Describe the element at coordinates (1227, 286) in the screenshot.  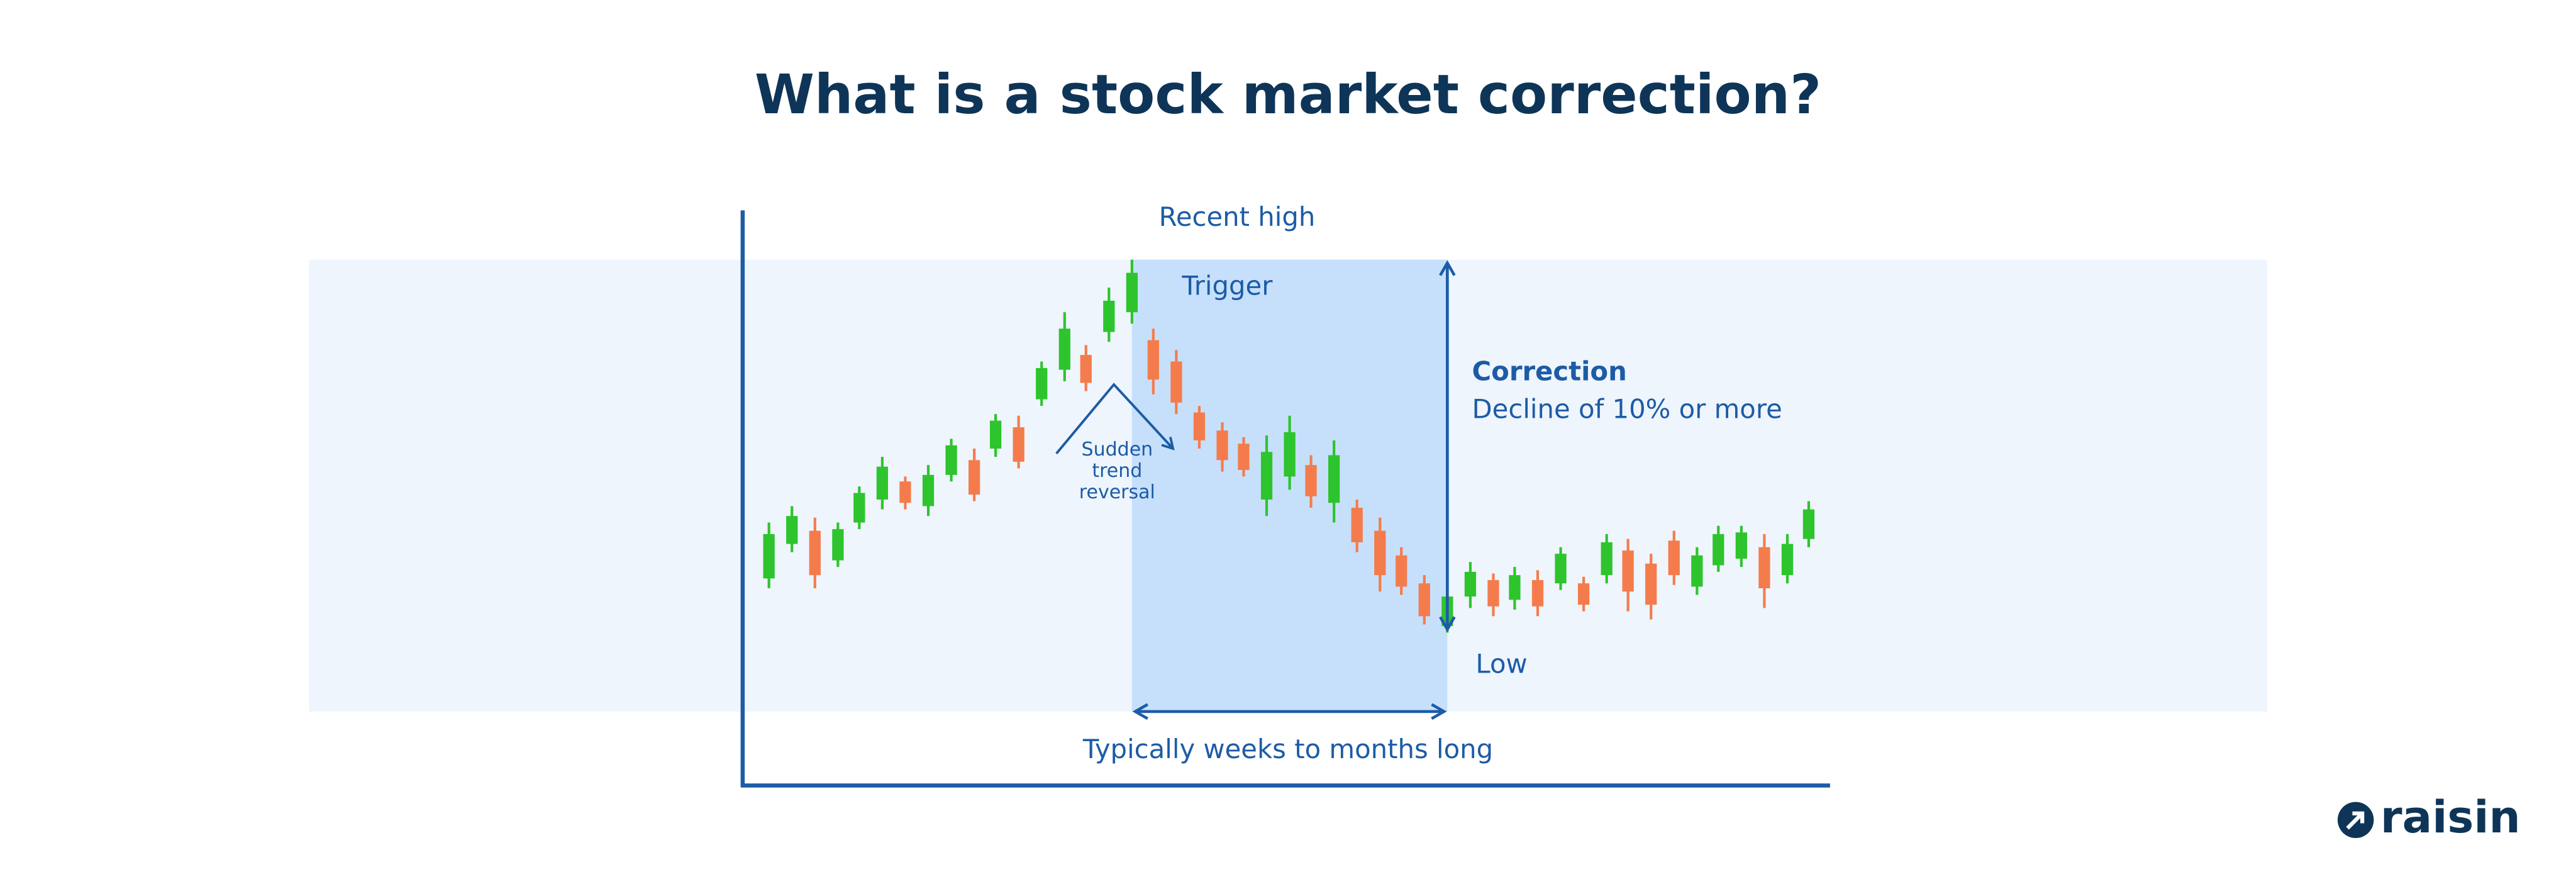
I see `trigger-label: Trigger` at that location.